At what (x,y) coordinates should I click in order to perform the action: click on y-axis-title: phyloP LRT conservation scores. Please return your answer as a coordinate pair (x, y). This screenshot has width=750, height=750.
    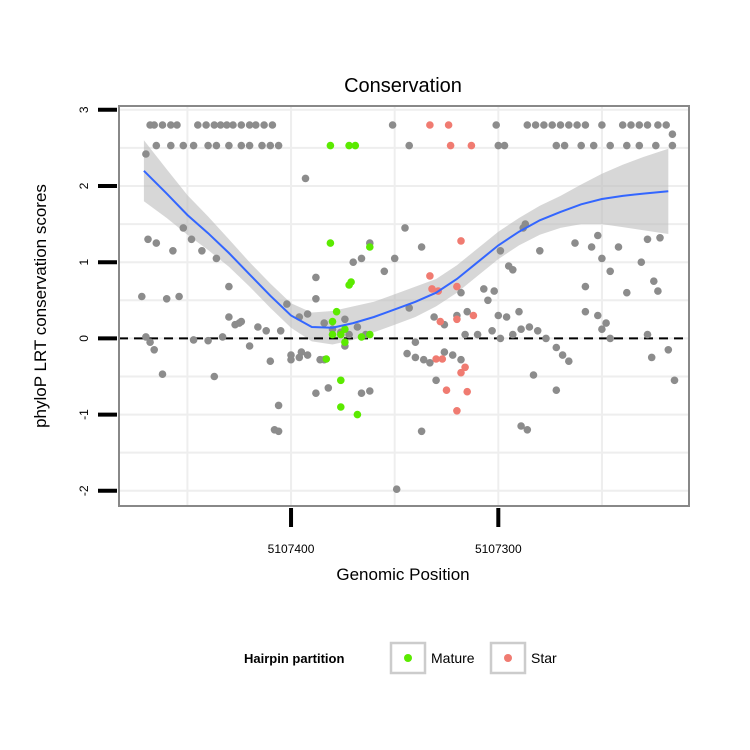
    Looking at the image, I should click on (40, 306).